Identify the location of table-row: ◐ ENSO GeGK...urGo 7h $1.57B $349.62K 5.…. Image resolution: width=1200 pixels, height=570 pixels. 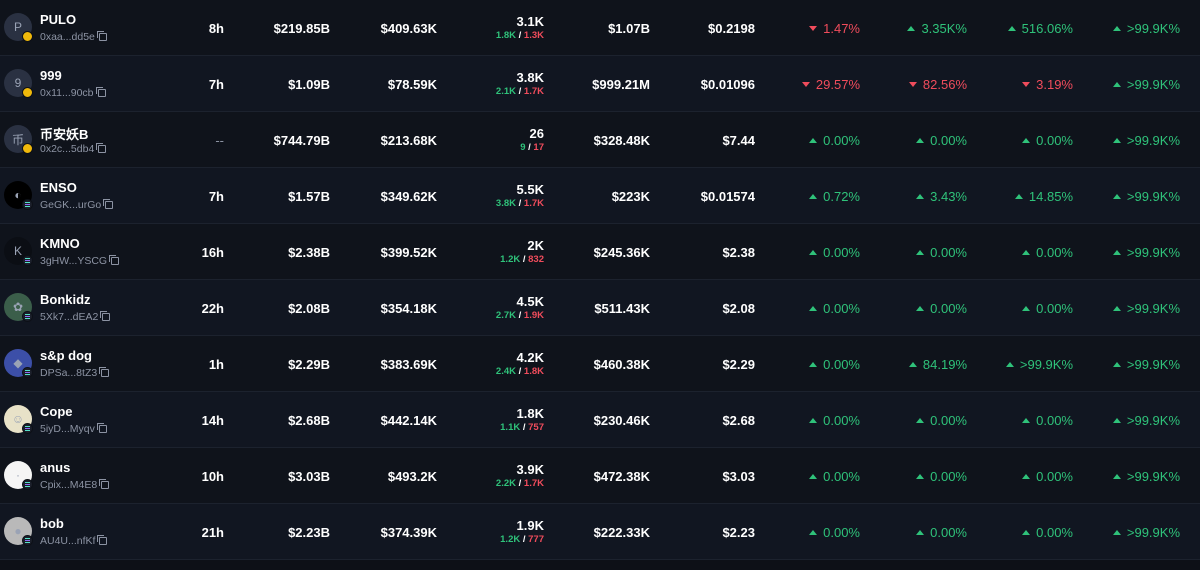
(600, 196).